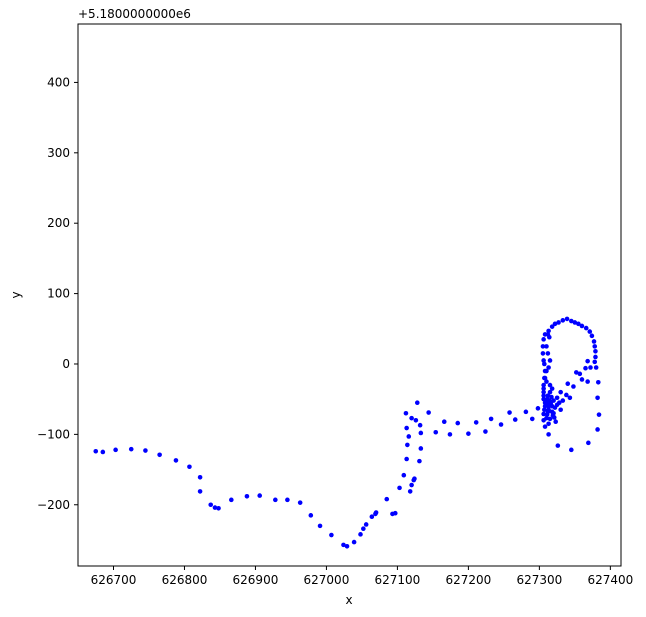 This screenshot has height=617, width=646. I want to click on y-axis-label: y, so click(16, 294).